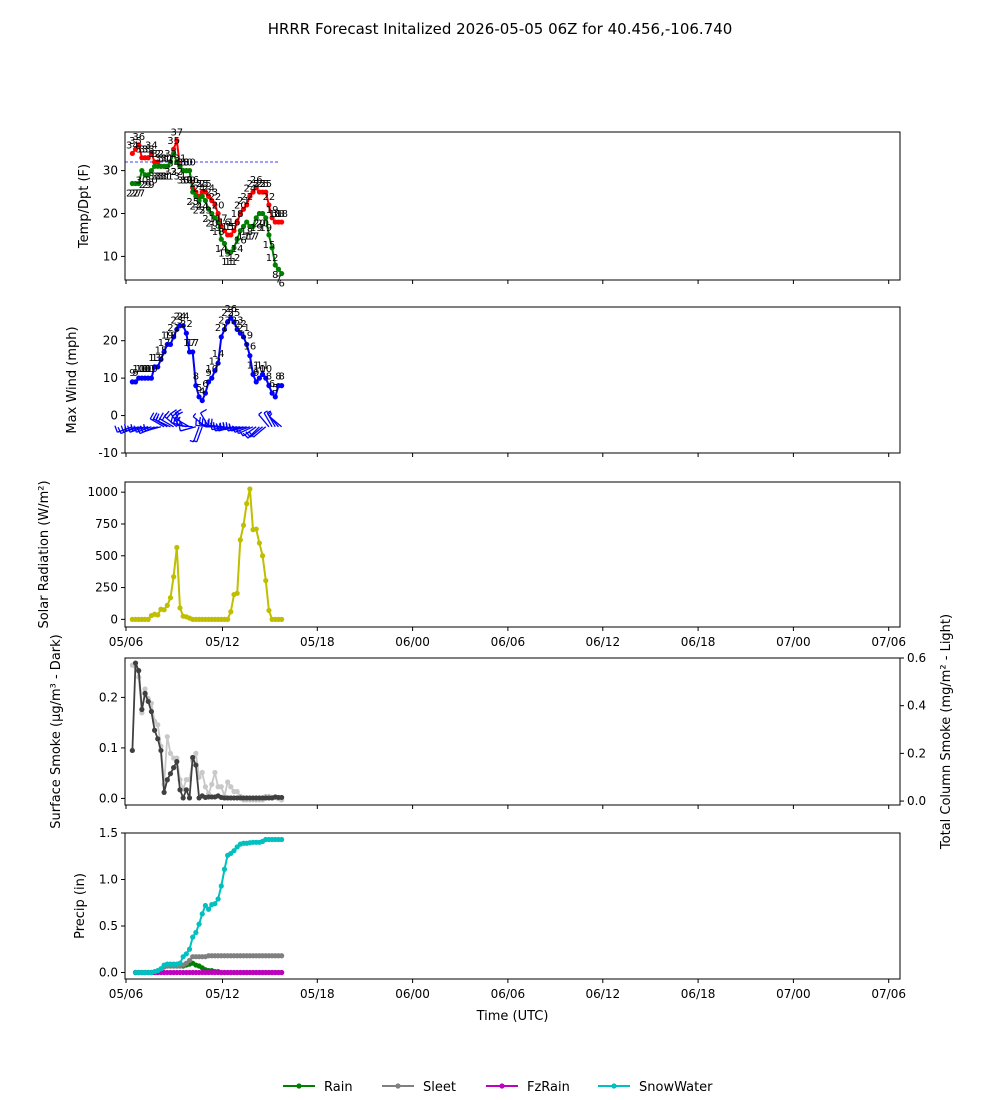  Describe the element at coordinates (250, 347) in the screenshot. I see `wind-data-label: 16` at that location.